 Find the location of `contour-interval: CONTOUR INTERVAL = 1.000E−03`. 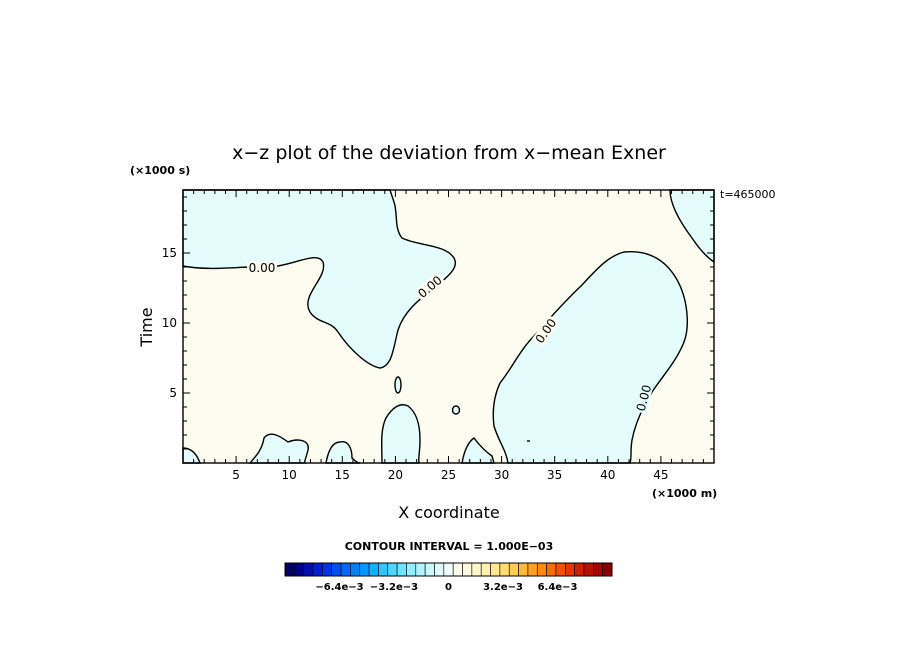

contour-interval: CONTOUR INTERVAL = 1.000E−03 is located at coordinates (449, 546).